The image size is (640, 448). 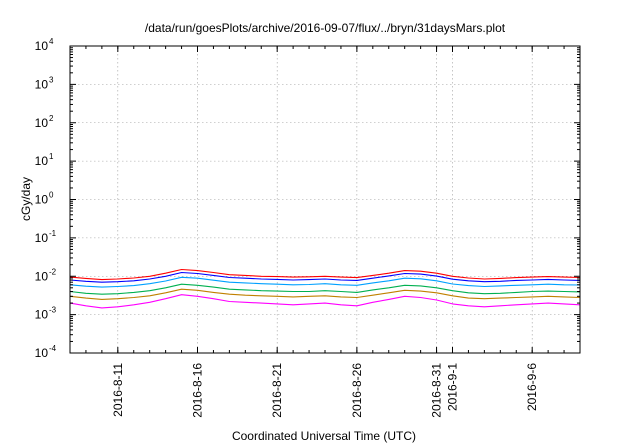 What do you see at coordinates (324, 436) in the screenshot?
I see `x-axis-title: Coordinated Universal Time (UTC)` at bounding box center [324, 436].